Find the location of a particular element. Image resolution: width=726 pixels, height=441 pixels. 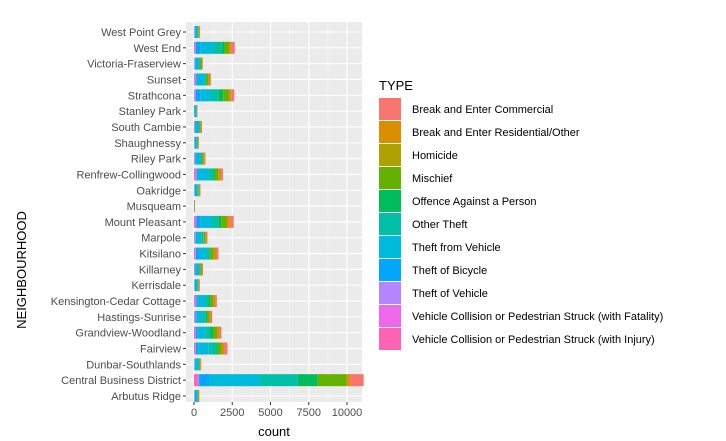

y-tick-label: Hastings-Sunrise is located at coordinates (139, 318).